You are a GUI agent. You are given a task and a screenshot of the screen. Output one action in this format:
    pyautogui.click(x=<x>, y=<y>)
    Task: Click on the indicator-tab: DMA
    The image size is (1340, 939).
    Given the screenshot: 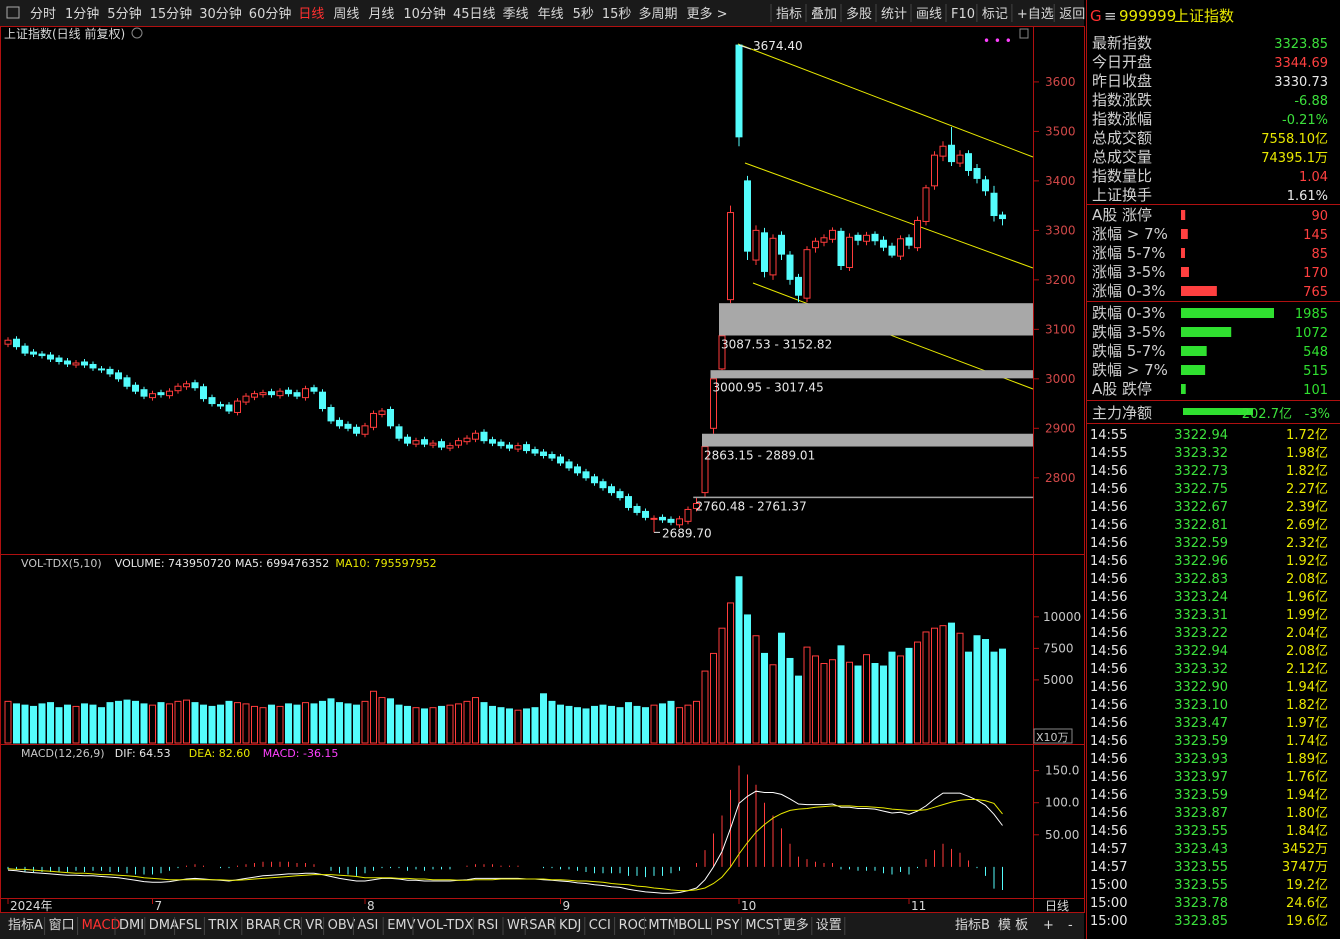 What is the action you would take?
    pyautogui.click(x=164, y=925)
    